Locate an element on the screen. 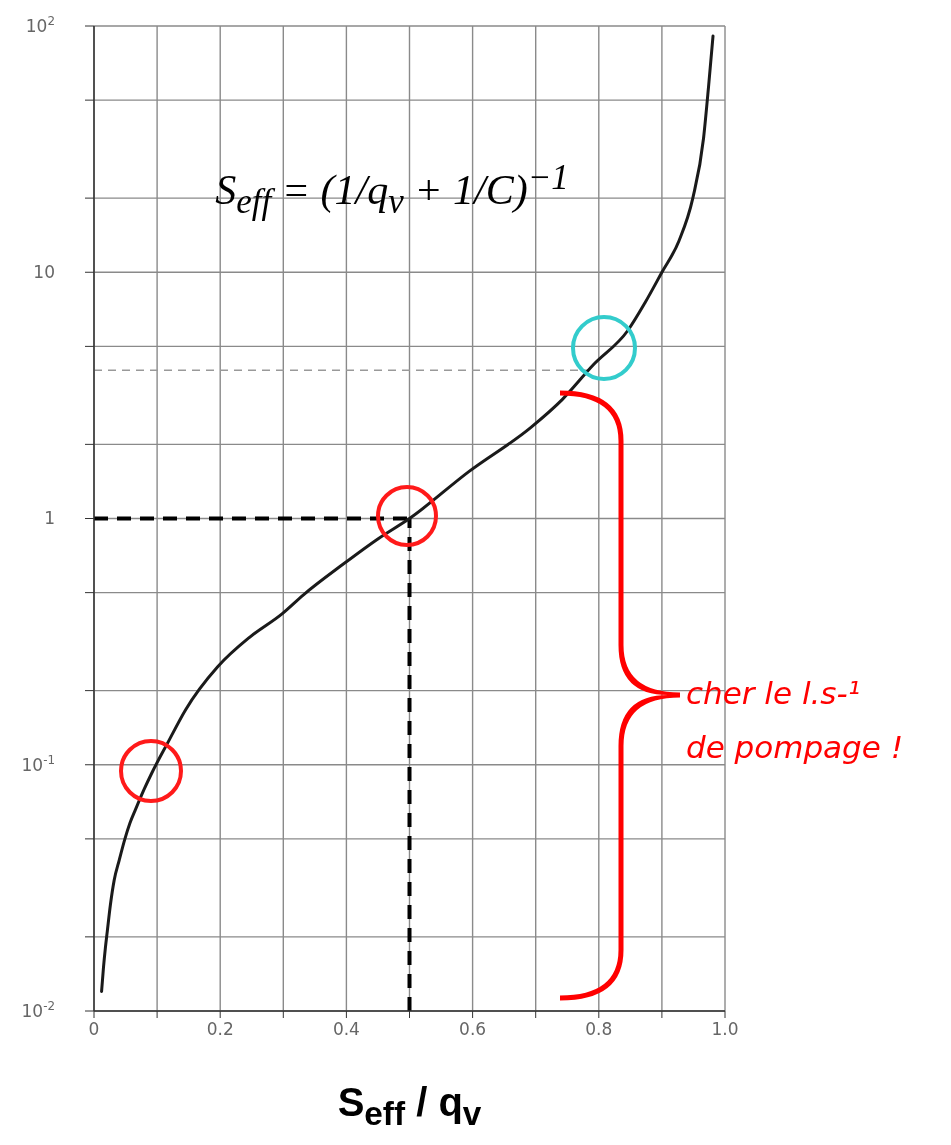  y-tick-label: 10$^{2}$ is located at coordinates (40, 24).